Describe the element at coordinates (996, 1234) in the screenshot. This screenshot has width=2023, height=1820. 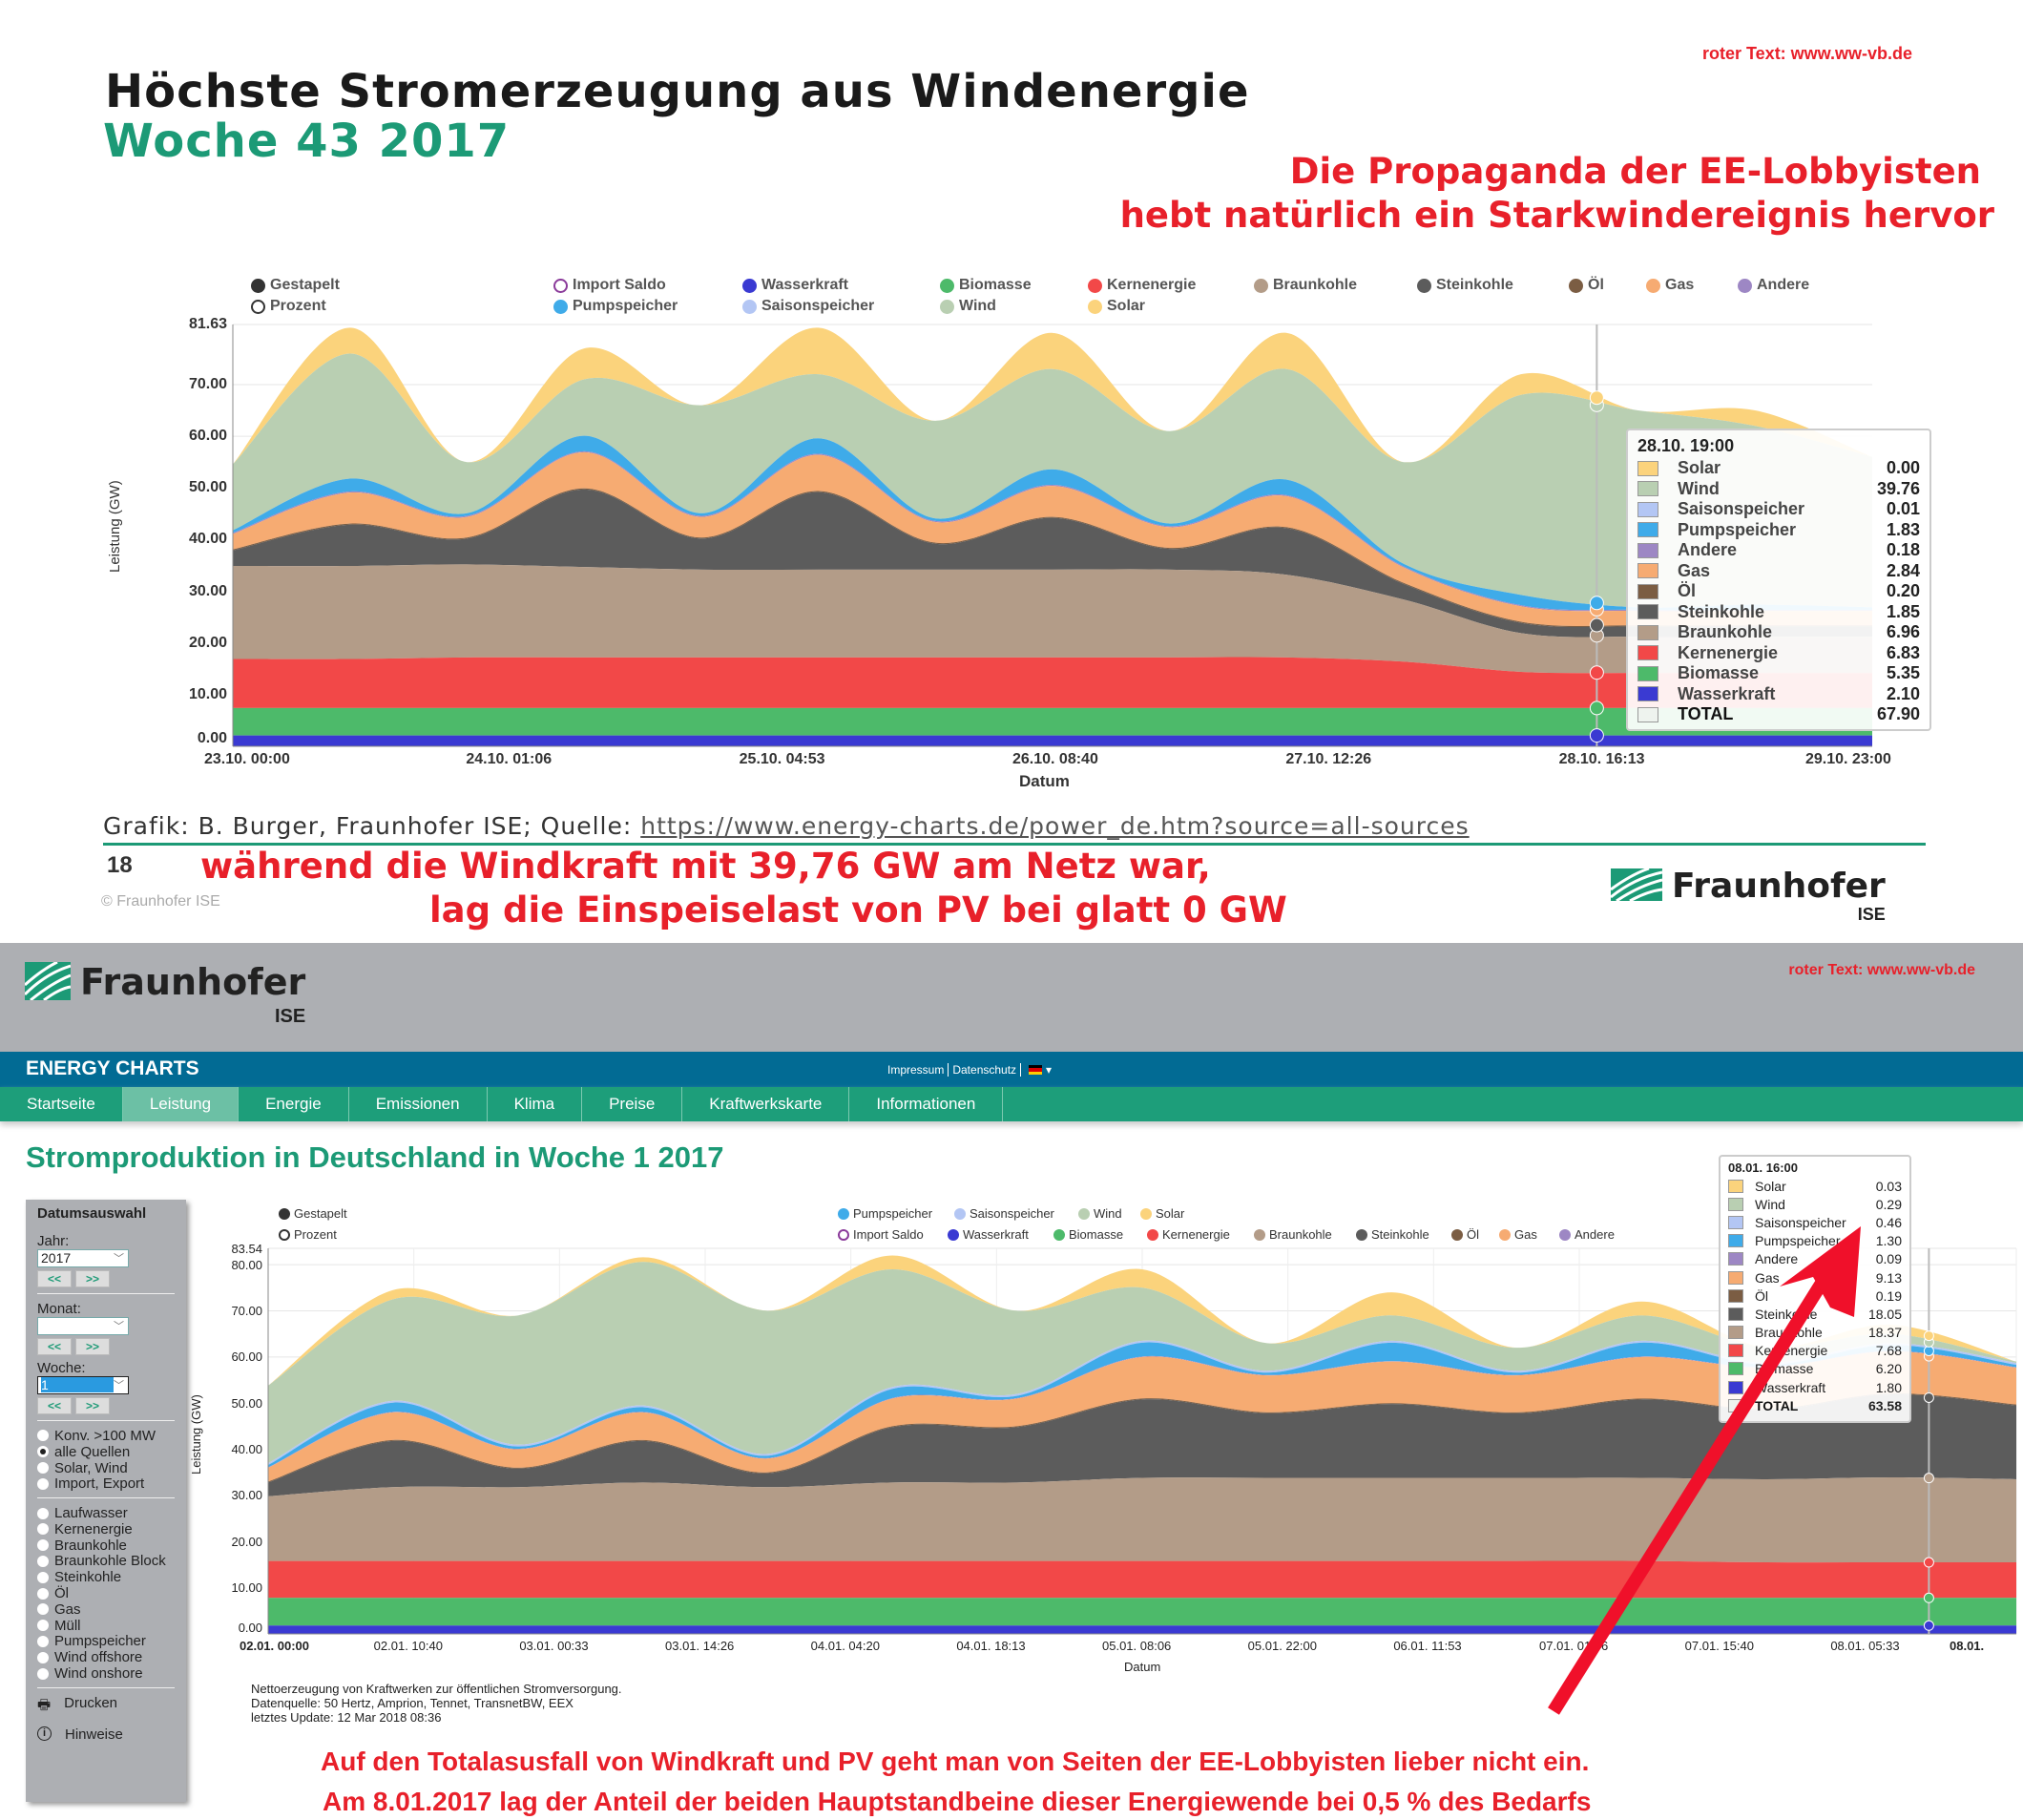
I see `legend-label: Wasserkraft` at that location.